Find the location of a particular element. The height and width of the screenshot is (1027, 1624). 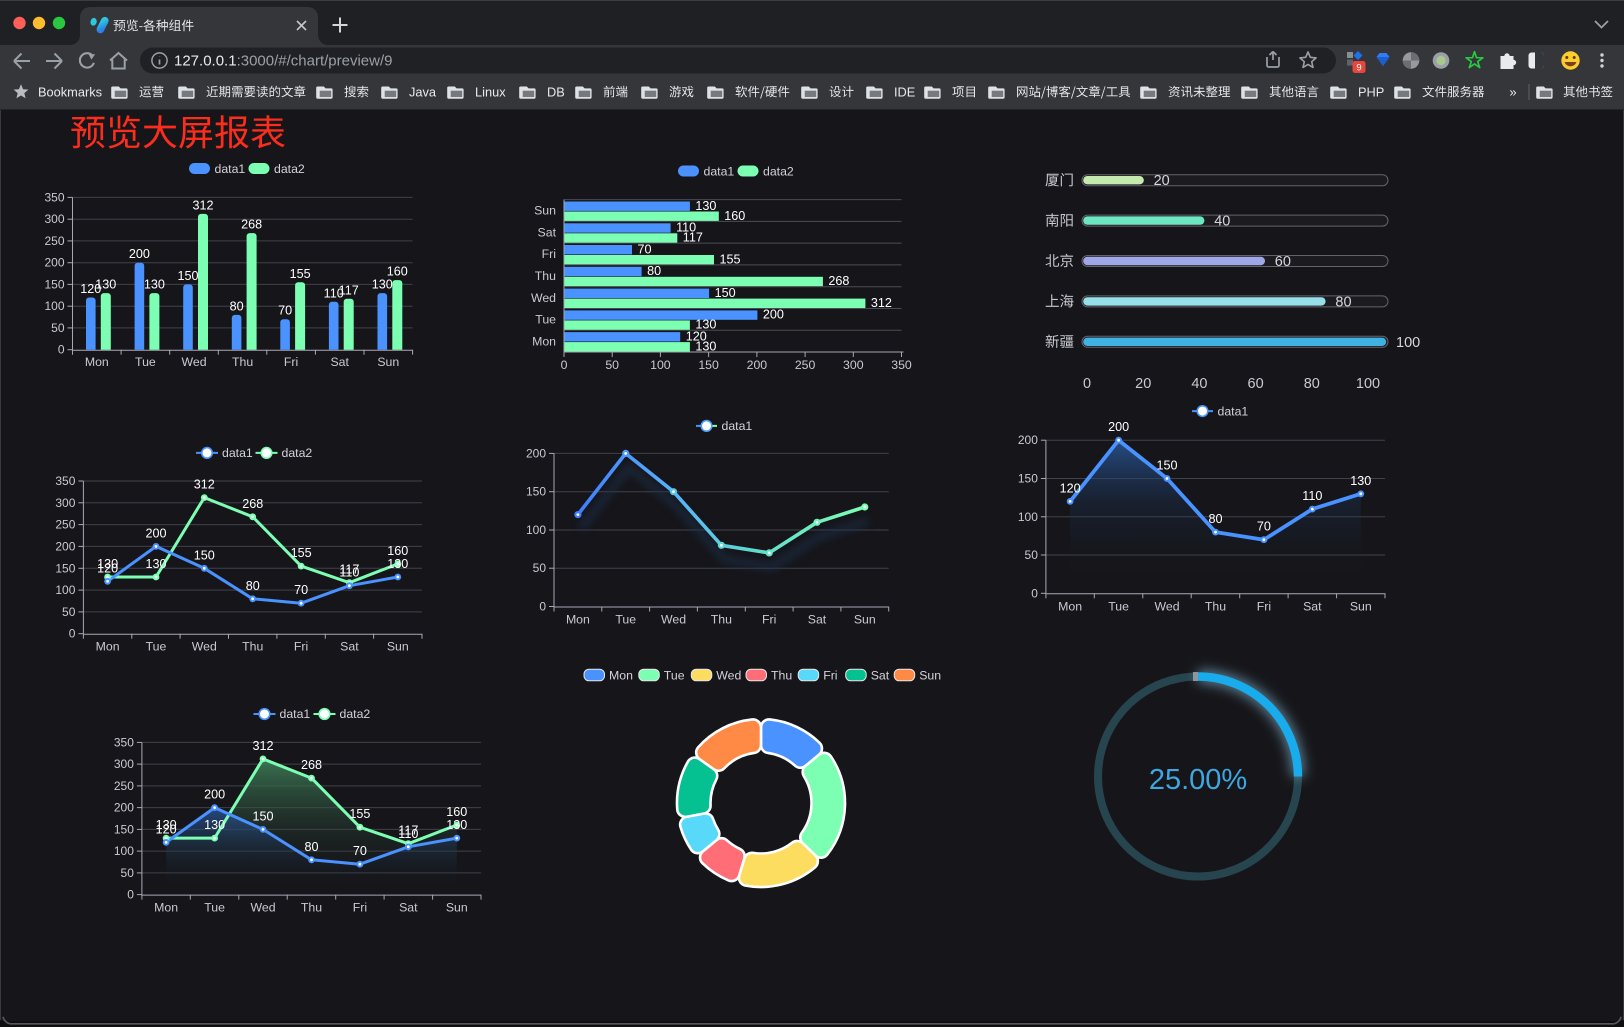

svg-text: 268 is located at coordinates (251, 225).